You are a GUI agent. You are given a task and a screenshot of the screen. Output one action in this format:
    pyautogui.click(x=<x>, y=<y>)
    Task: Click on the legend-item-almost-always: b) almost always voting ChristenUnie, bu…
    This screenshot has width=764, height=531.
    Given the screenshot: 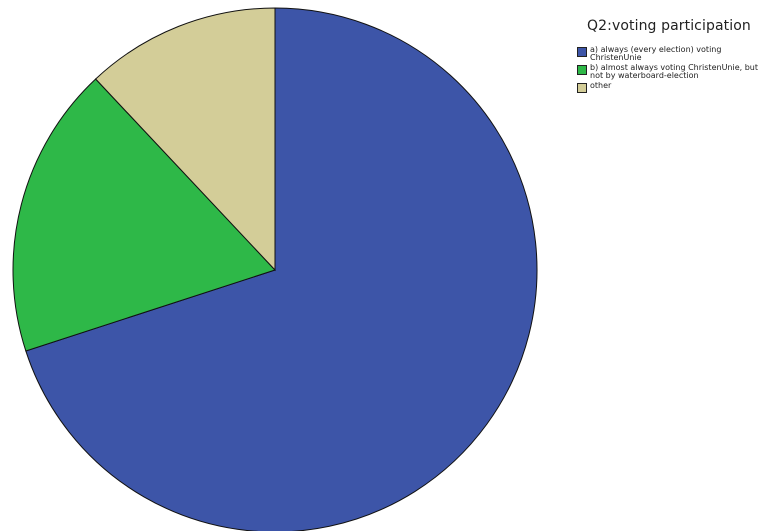 What is the action you would take?
    pyautogui.click(x=669, y=72)
    